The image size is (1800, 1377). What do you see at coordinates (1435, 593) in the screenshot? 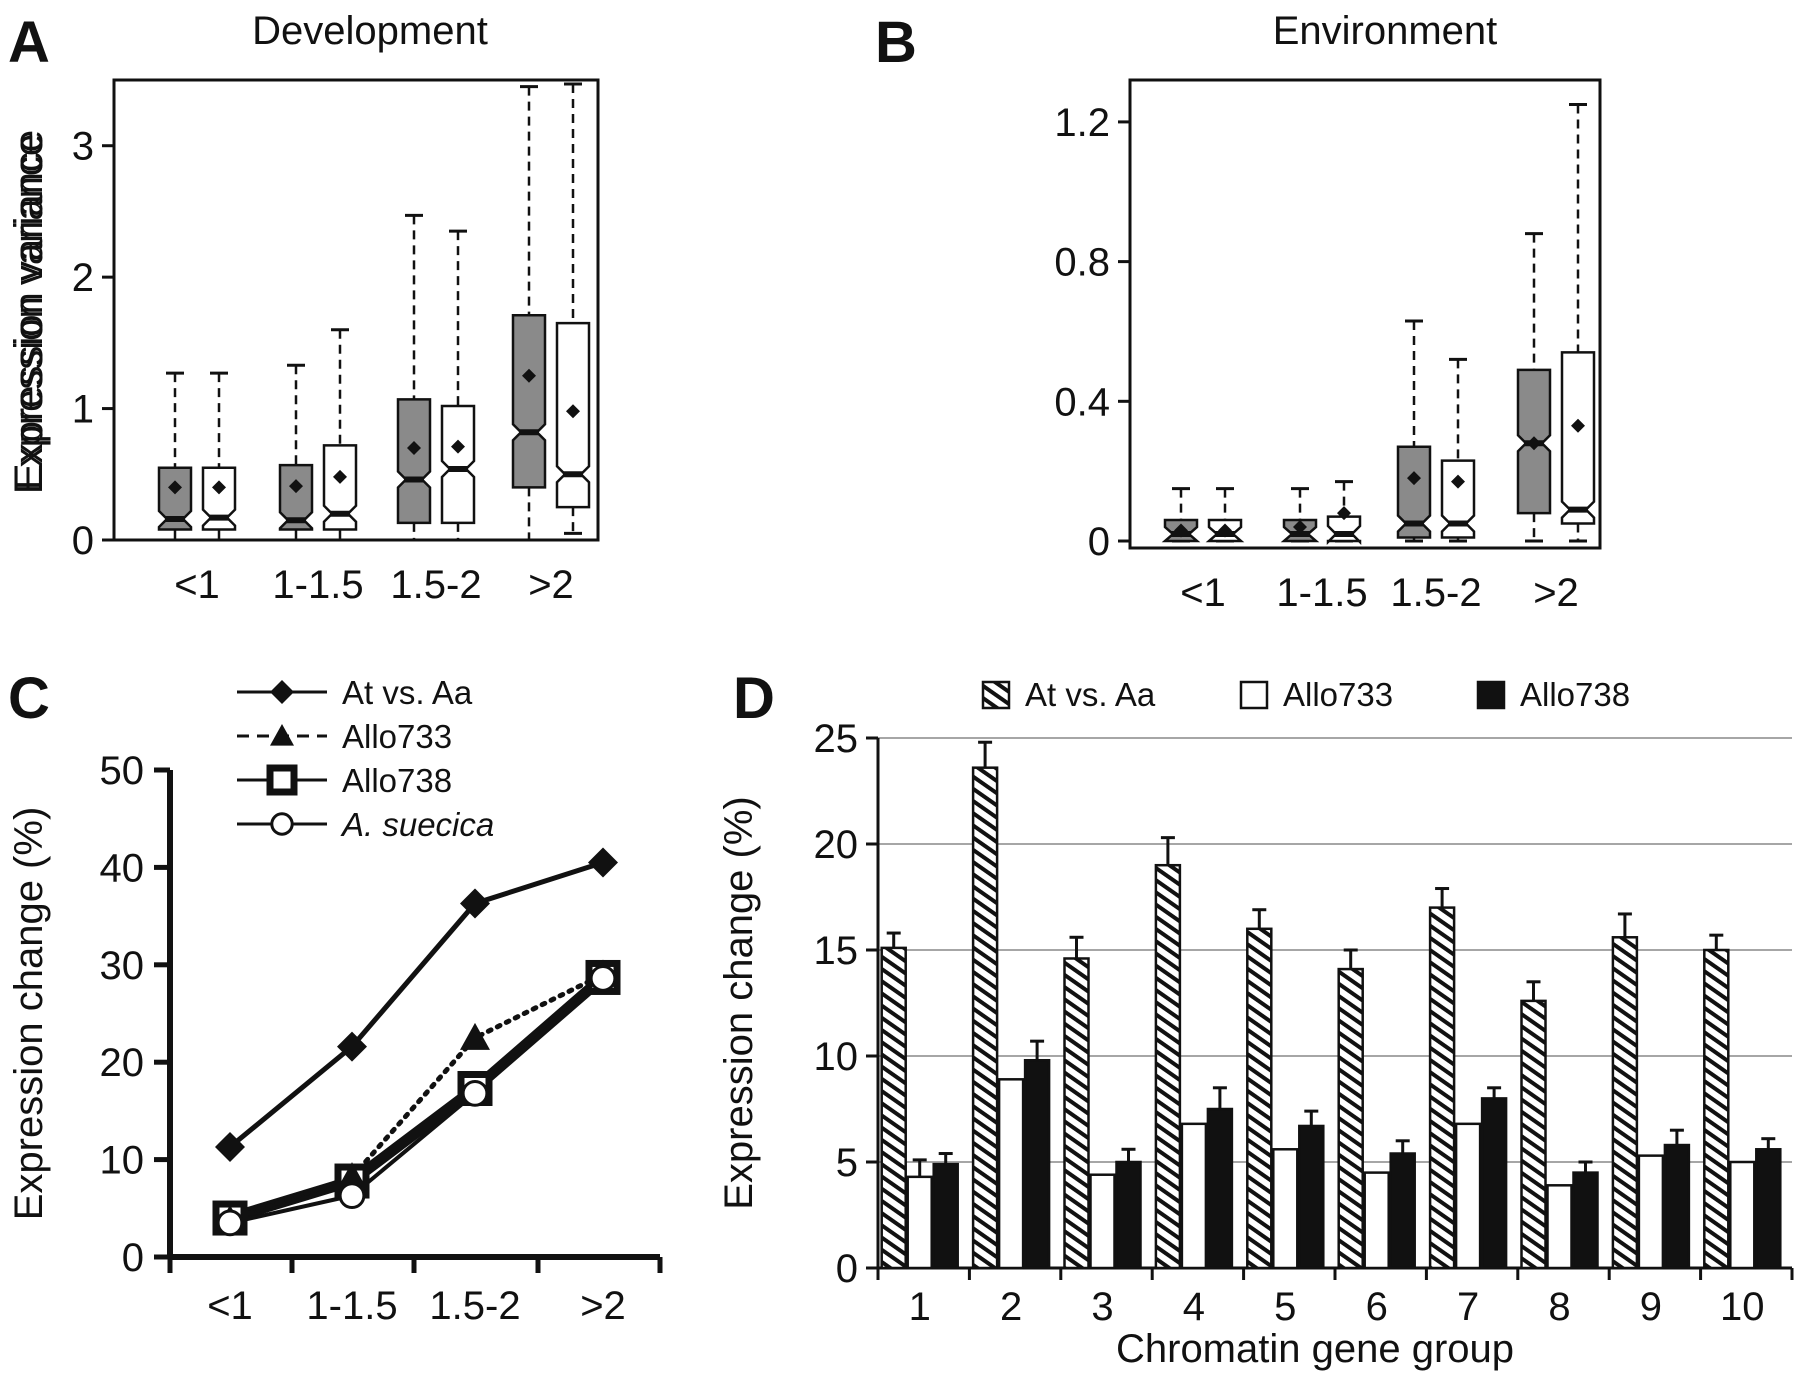
I see `x-tick-label-b: 1.5-2` at bounding box center [1435, 593].